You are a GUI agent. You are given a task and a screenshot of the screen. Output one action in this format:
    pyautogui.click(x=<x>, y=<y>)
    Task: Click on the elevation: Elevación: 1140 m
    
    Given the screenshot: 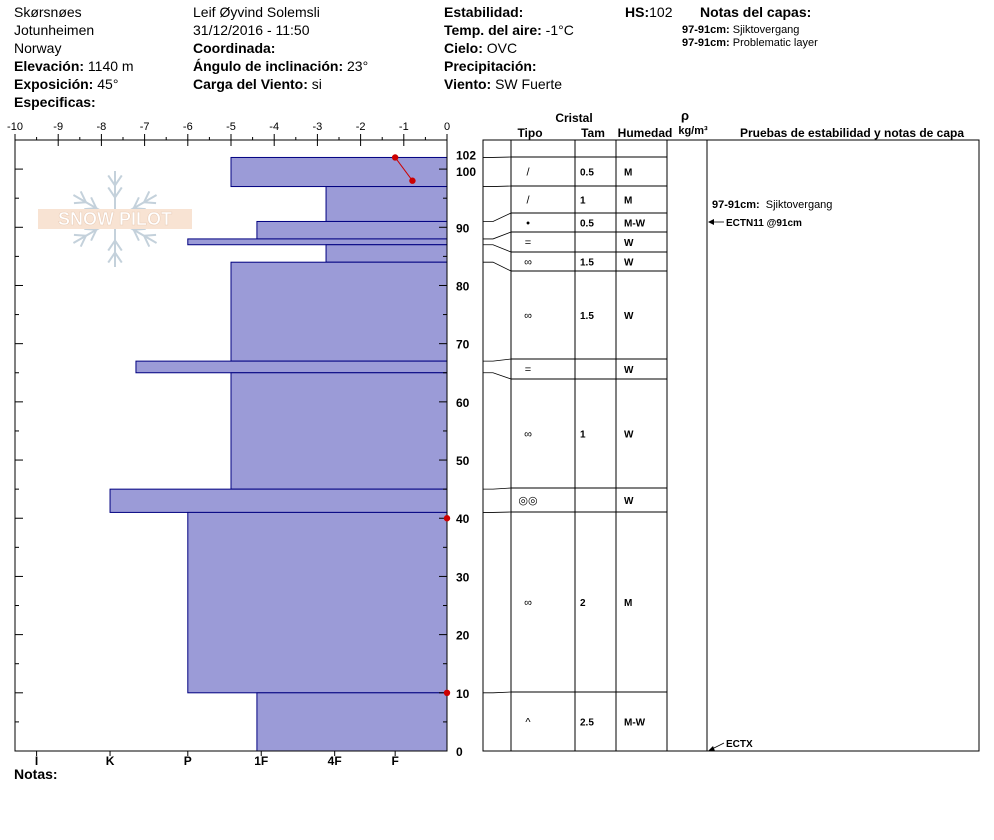 What is the action you would take?
    pyautogui.click(x=74, y=66)
    